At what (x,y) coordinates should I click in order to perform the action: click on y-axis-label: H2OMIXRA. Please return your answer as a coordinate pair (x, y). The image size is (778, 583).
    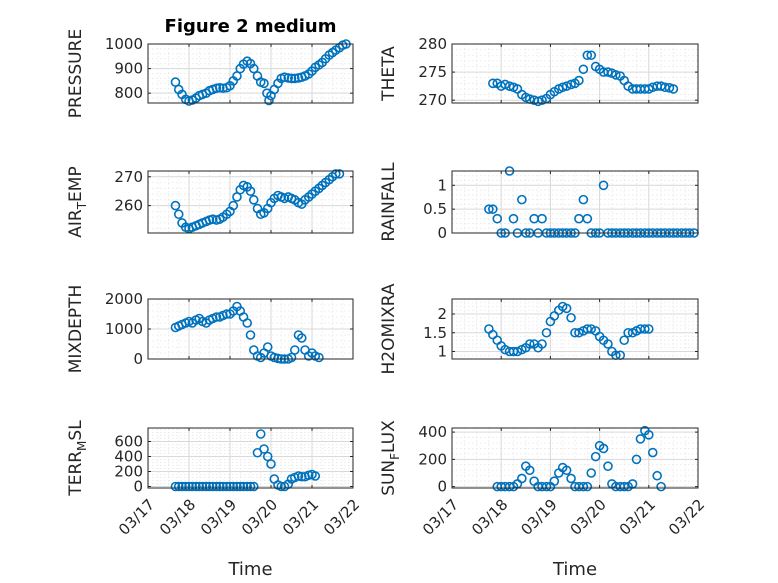
    Looking at the image, I should click on (389, 328).